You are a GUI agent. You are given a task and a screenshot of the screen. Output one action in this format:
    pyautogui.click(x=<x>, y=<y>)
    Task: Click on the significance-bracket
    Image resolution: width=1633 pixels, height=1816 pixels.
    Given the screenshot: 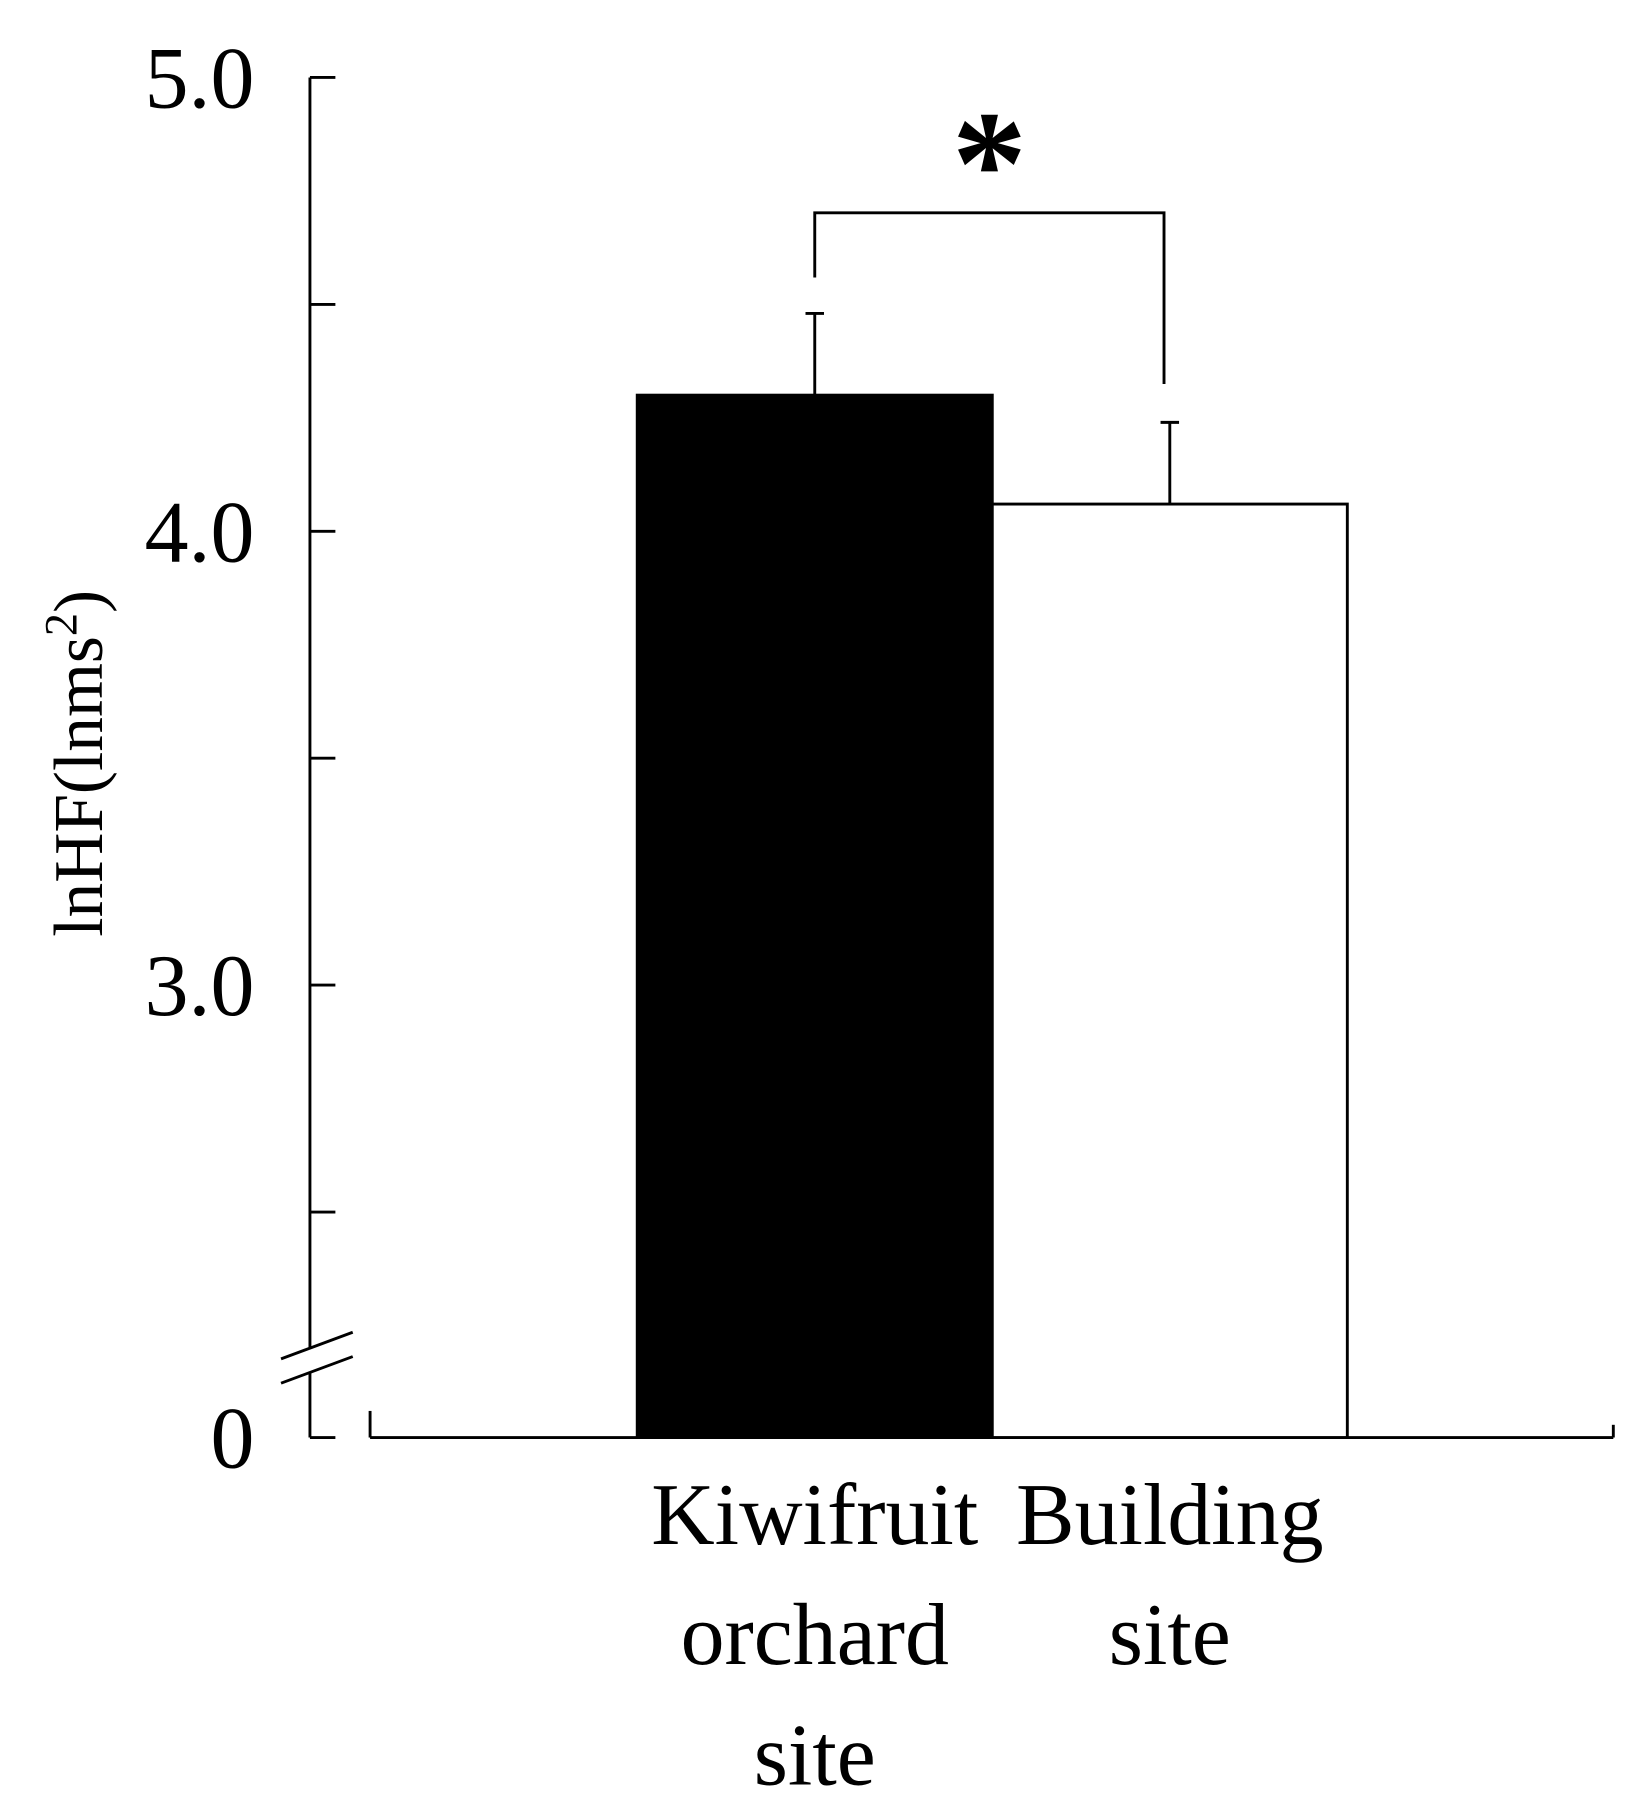 What is the action you would take?
    pyautogui.click(x=989, y=297)
    